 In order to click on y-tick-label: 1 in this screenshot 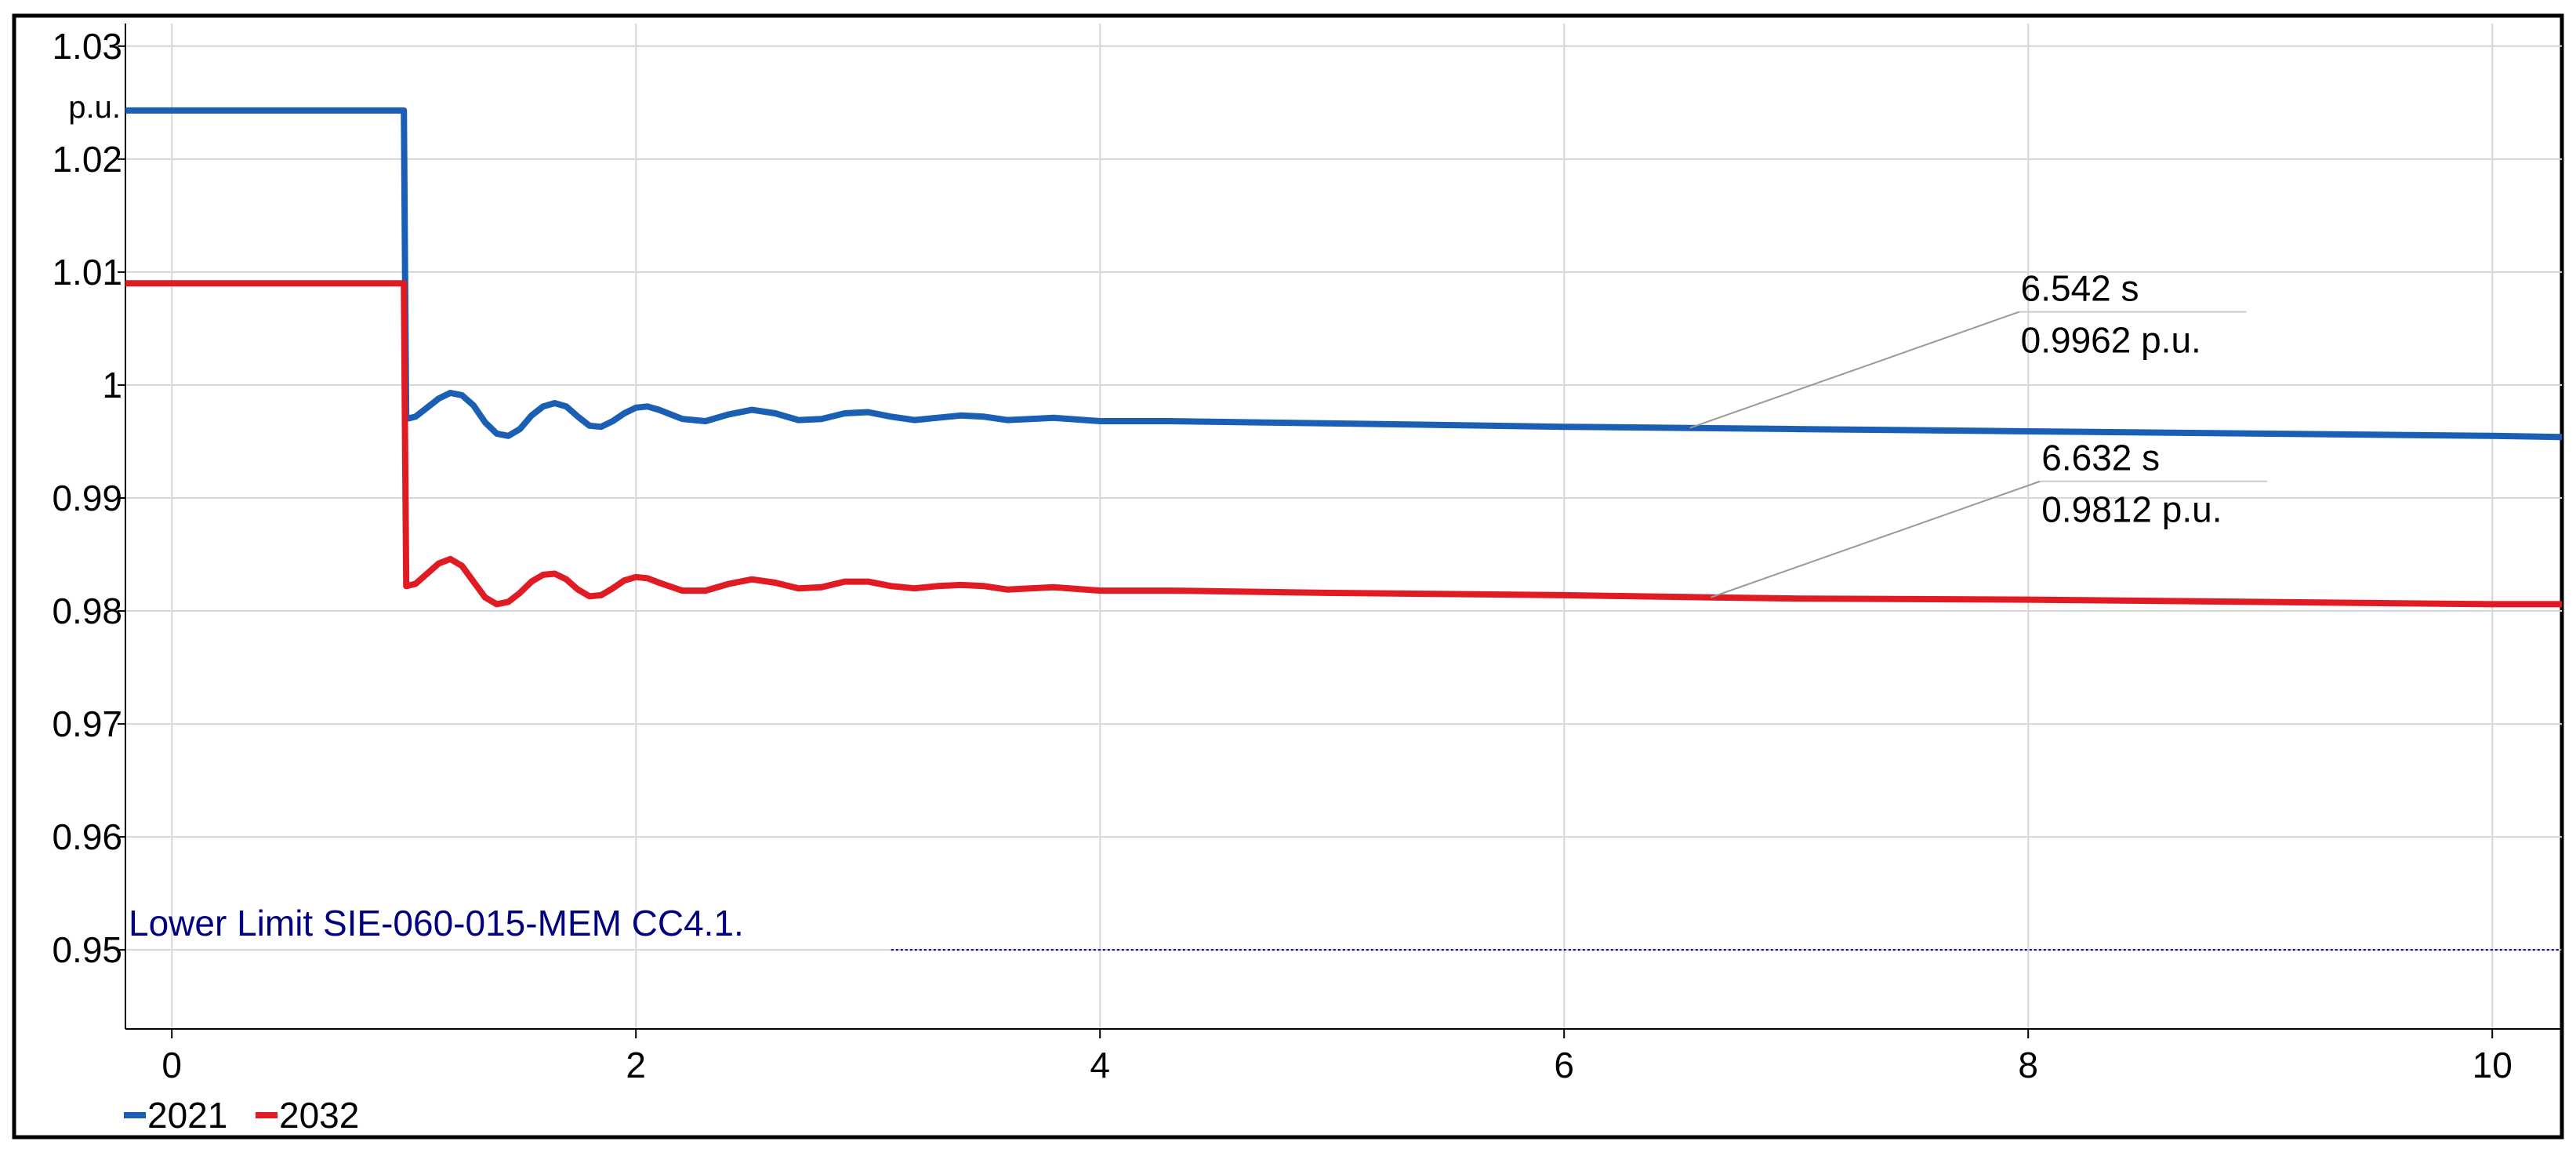, I will do `click(112, 385)`.